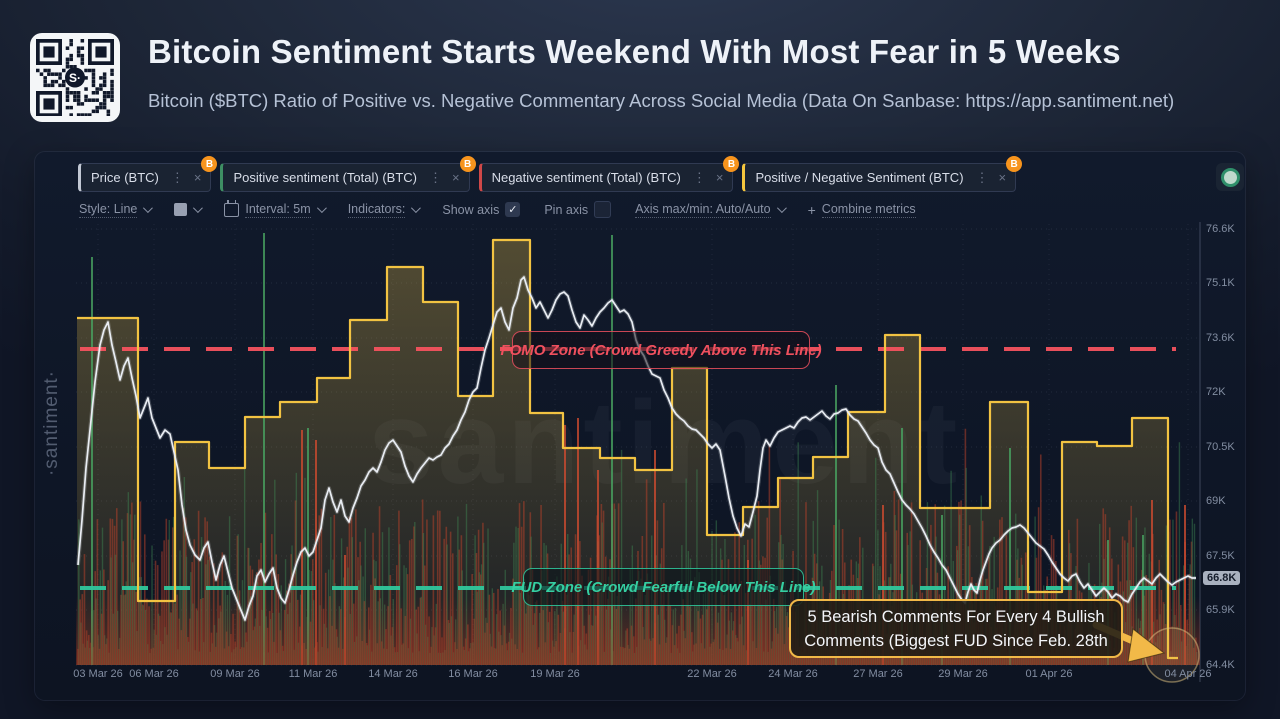  I want to click on x-axis-tick-label: 09 Mar 26, so click(235, 674).